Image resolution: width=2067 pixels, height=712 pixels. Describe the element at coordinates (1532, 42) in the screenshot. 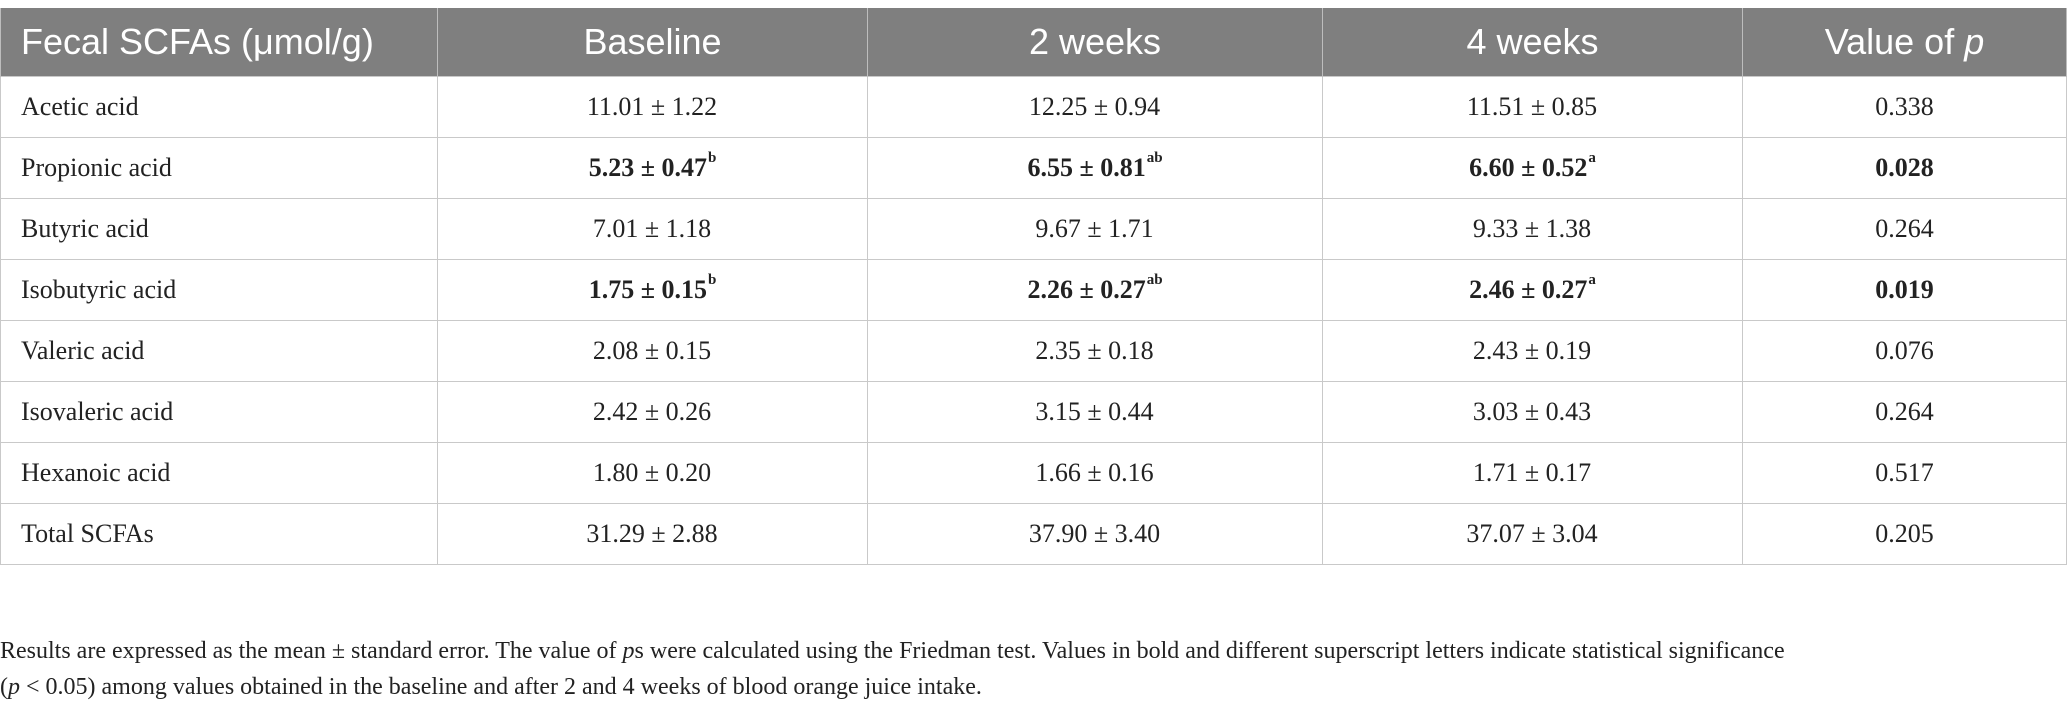

I see `header-4-weeks: 4 weeks` at that location.